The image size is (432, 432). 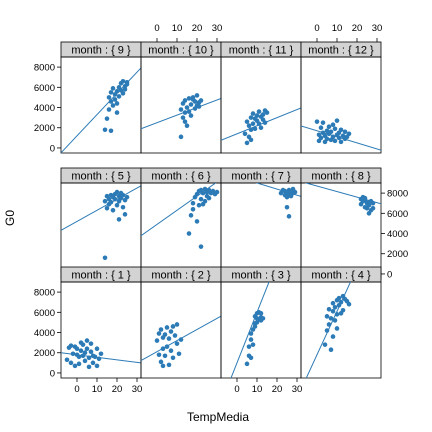 I want to click on y-axis-label: G0, so click(x=10, y=218).